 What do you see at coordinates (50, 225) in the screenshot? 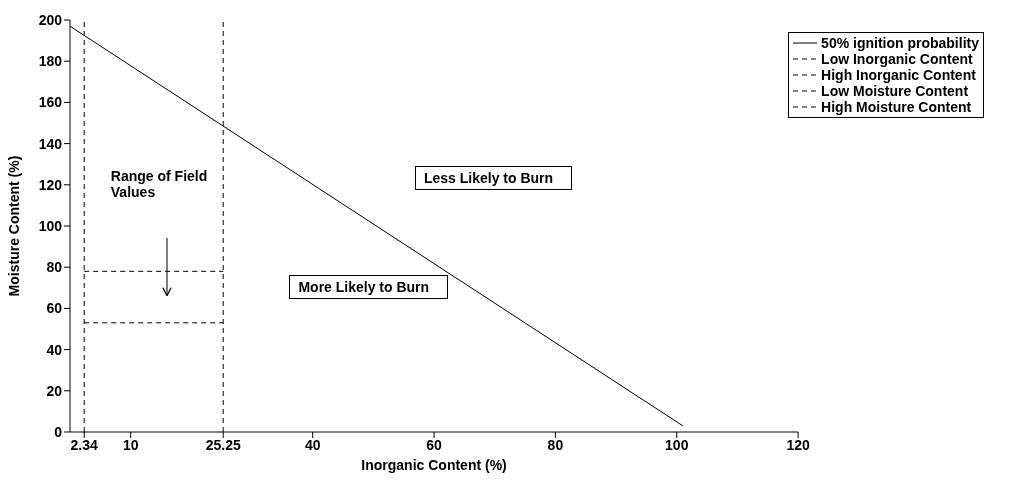
I see `y-tick-label: 100` at bounding box center [50, 225].